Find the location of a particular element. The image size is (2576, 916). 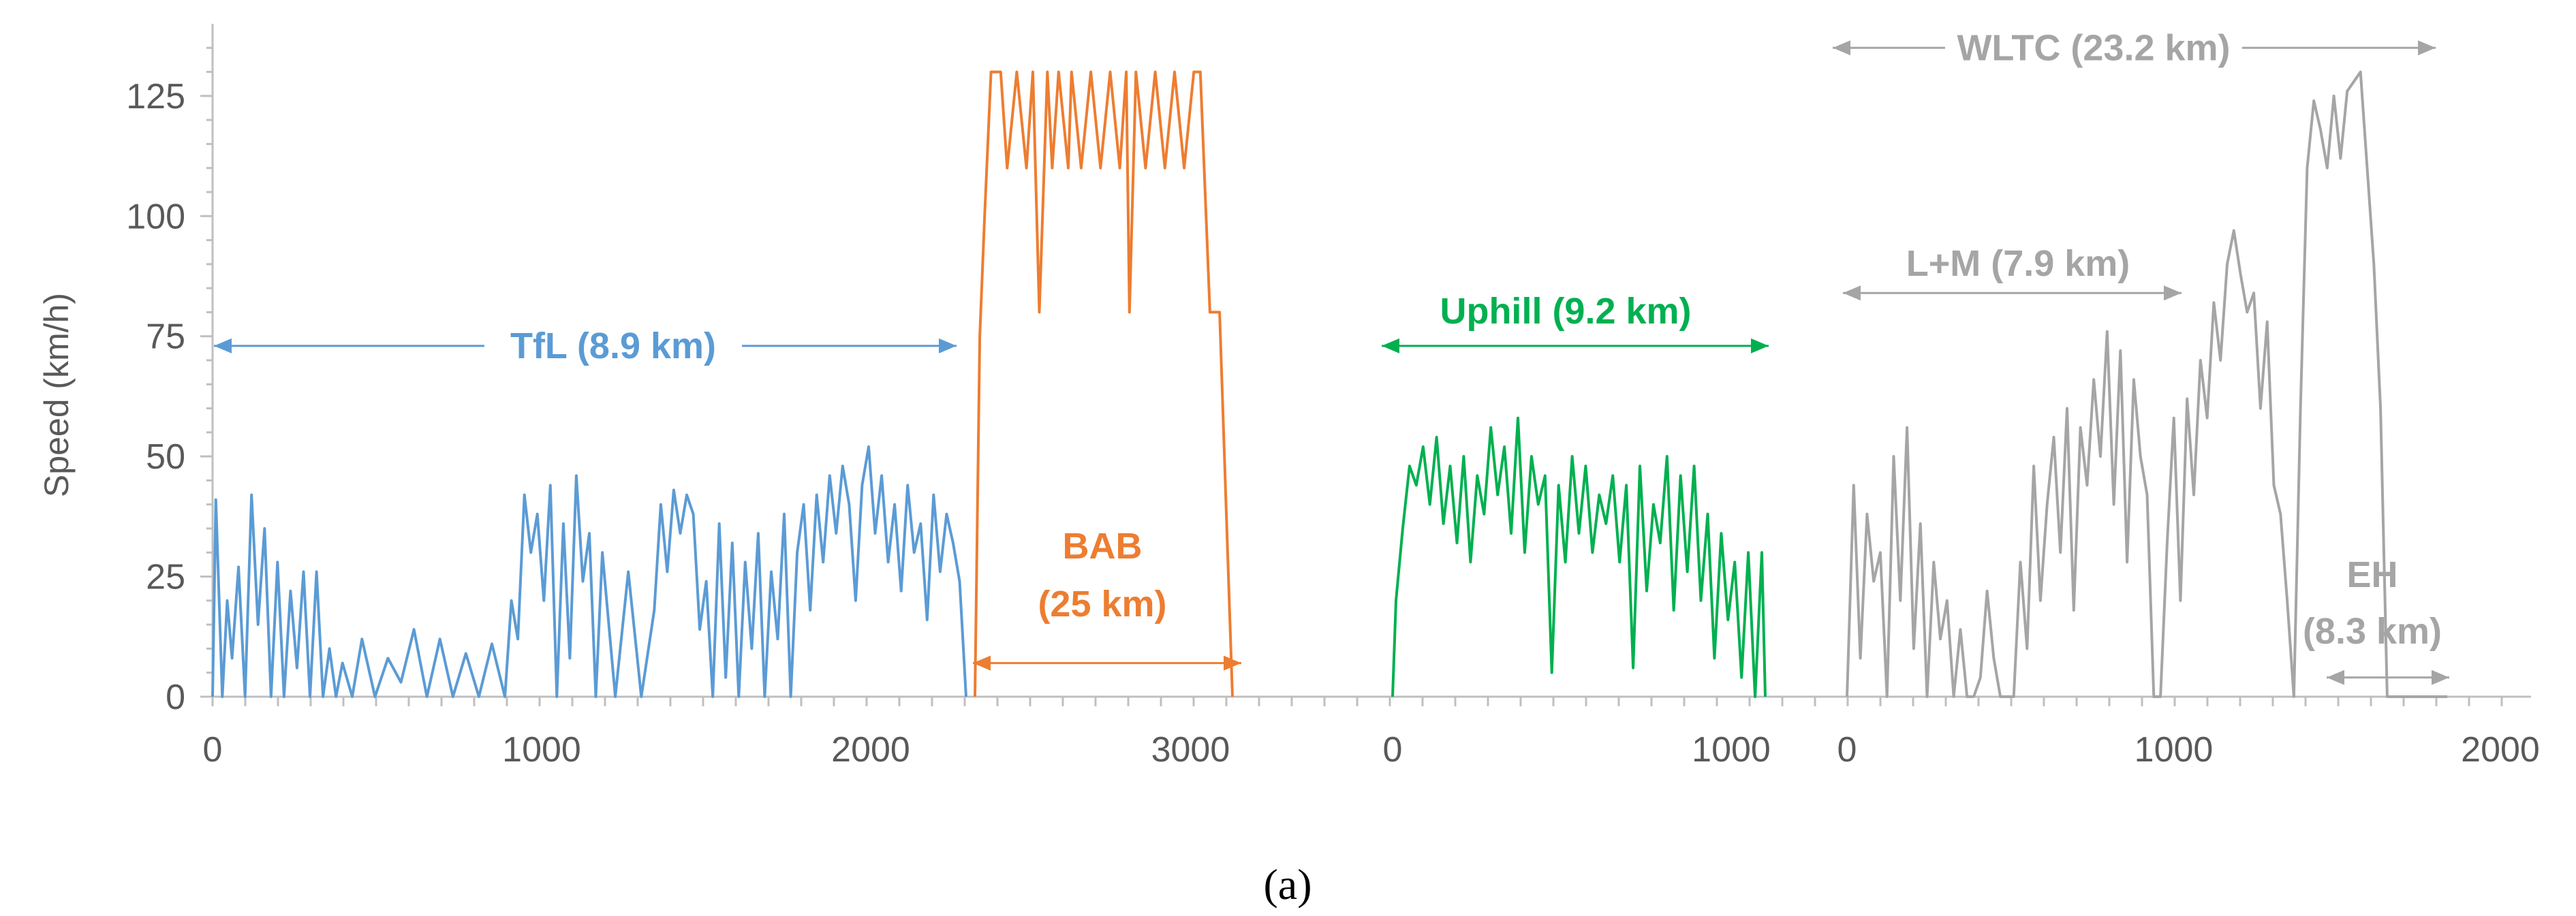

y-tick-label: 75 is located at coordinates (165, 337).